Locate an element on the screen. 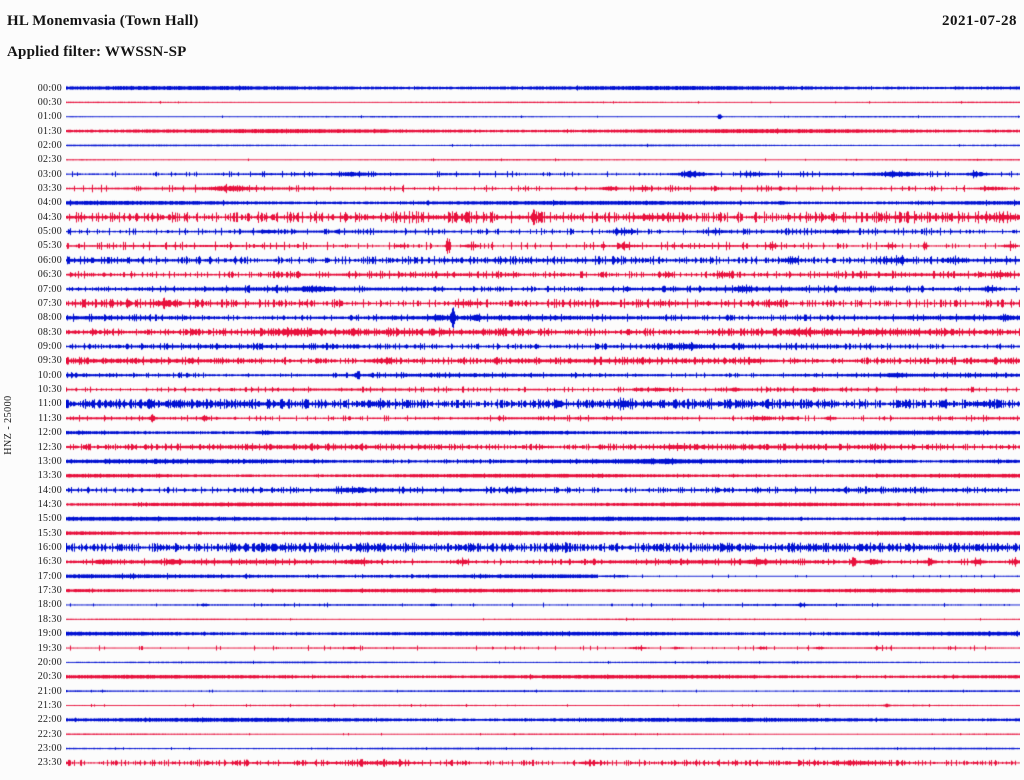 The height and width of the screenshot is (780, 1024). time-label: 18:30 is located at coordinates (49, 619).